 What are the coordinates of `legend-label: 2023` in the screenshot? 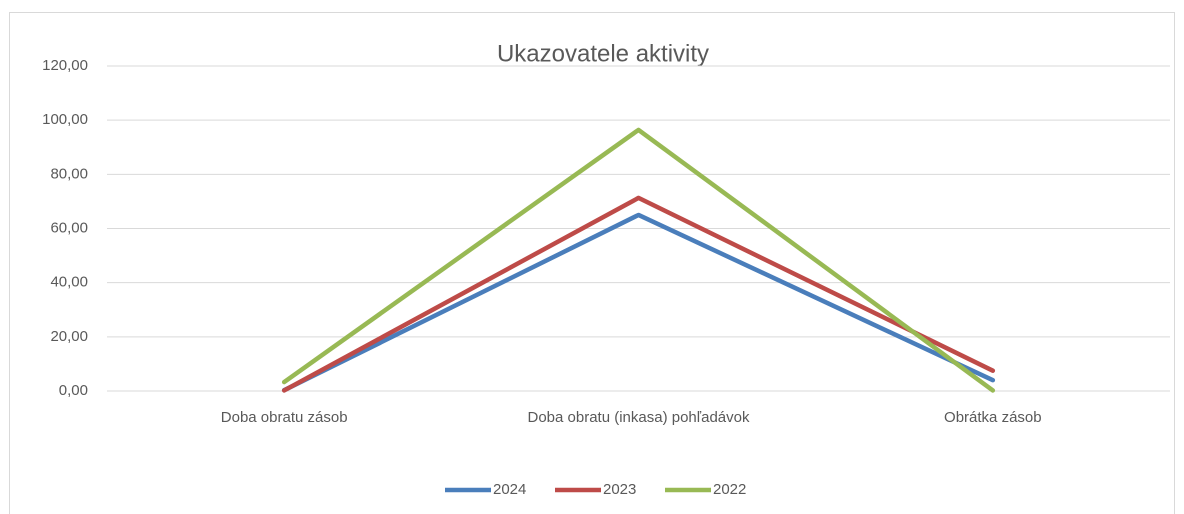 It's located at (619, 489).